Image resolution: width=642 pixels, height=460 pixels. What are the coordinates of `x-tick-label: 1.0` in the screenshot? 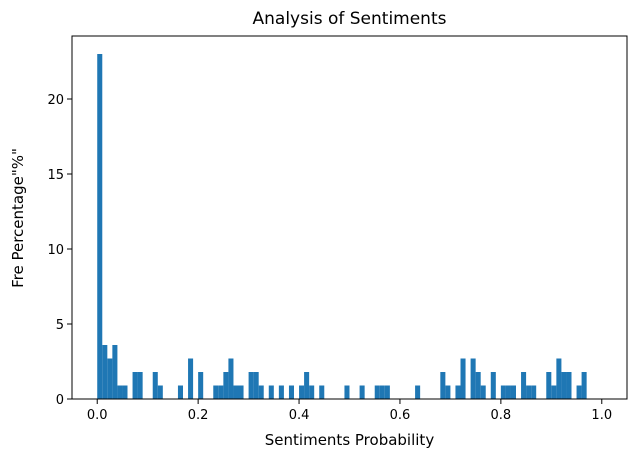 It's located at (601, 415).